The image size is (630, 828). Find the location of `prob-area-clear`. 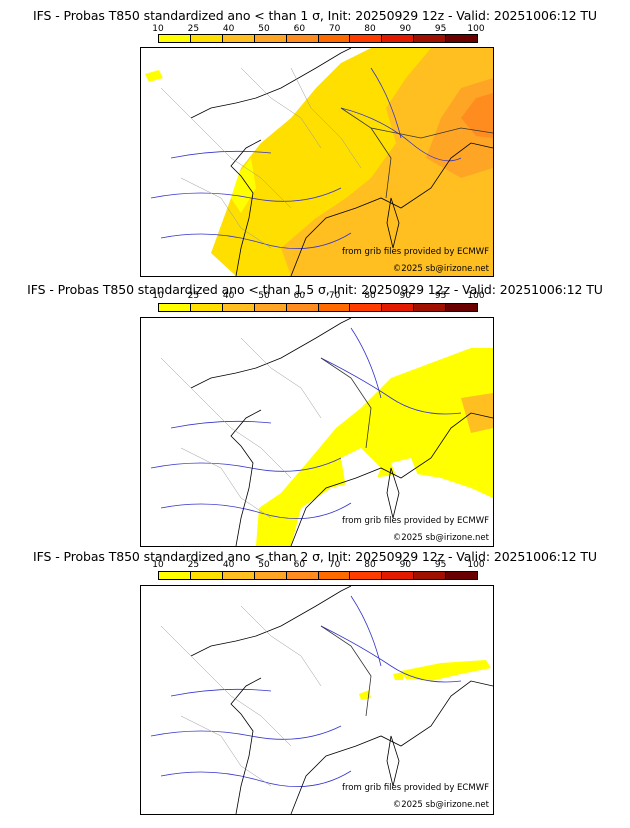

prob-area-clear is located at coordinates (361, 470).